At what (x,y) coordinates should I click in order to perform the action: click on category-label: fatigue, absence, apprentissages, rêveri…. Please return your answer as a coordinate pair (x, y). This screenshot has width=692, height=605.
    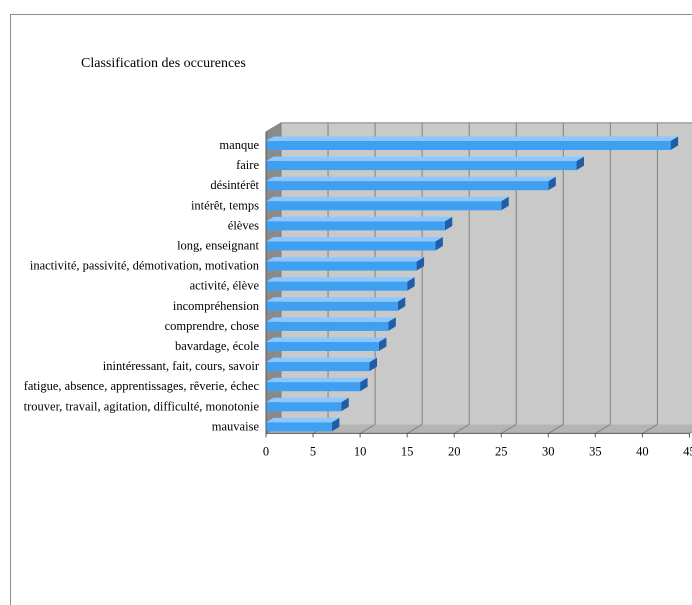
    Looking at the image, I should click on (142, 386).